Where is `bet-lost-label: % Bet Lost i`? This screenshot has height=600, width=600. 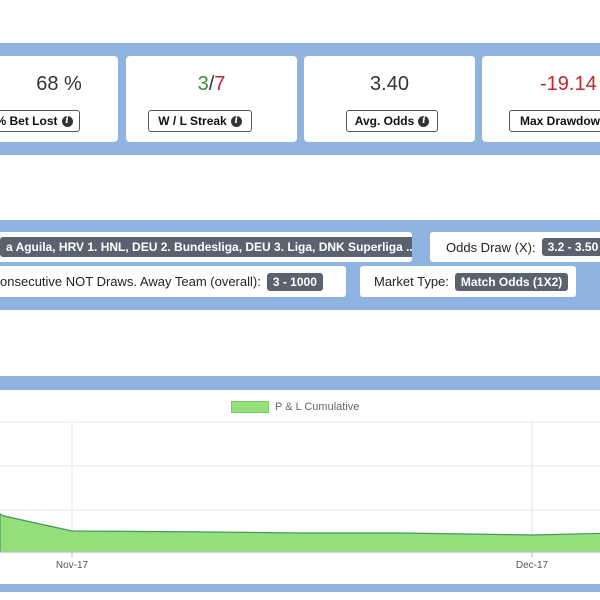
bet-lost-label: % Bet Lost i is located at coordinates (40, 121).